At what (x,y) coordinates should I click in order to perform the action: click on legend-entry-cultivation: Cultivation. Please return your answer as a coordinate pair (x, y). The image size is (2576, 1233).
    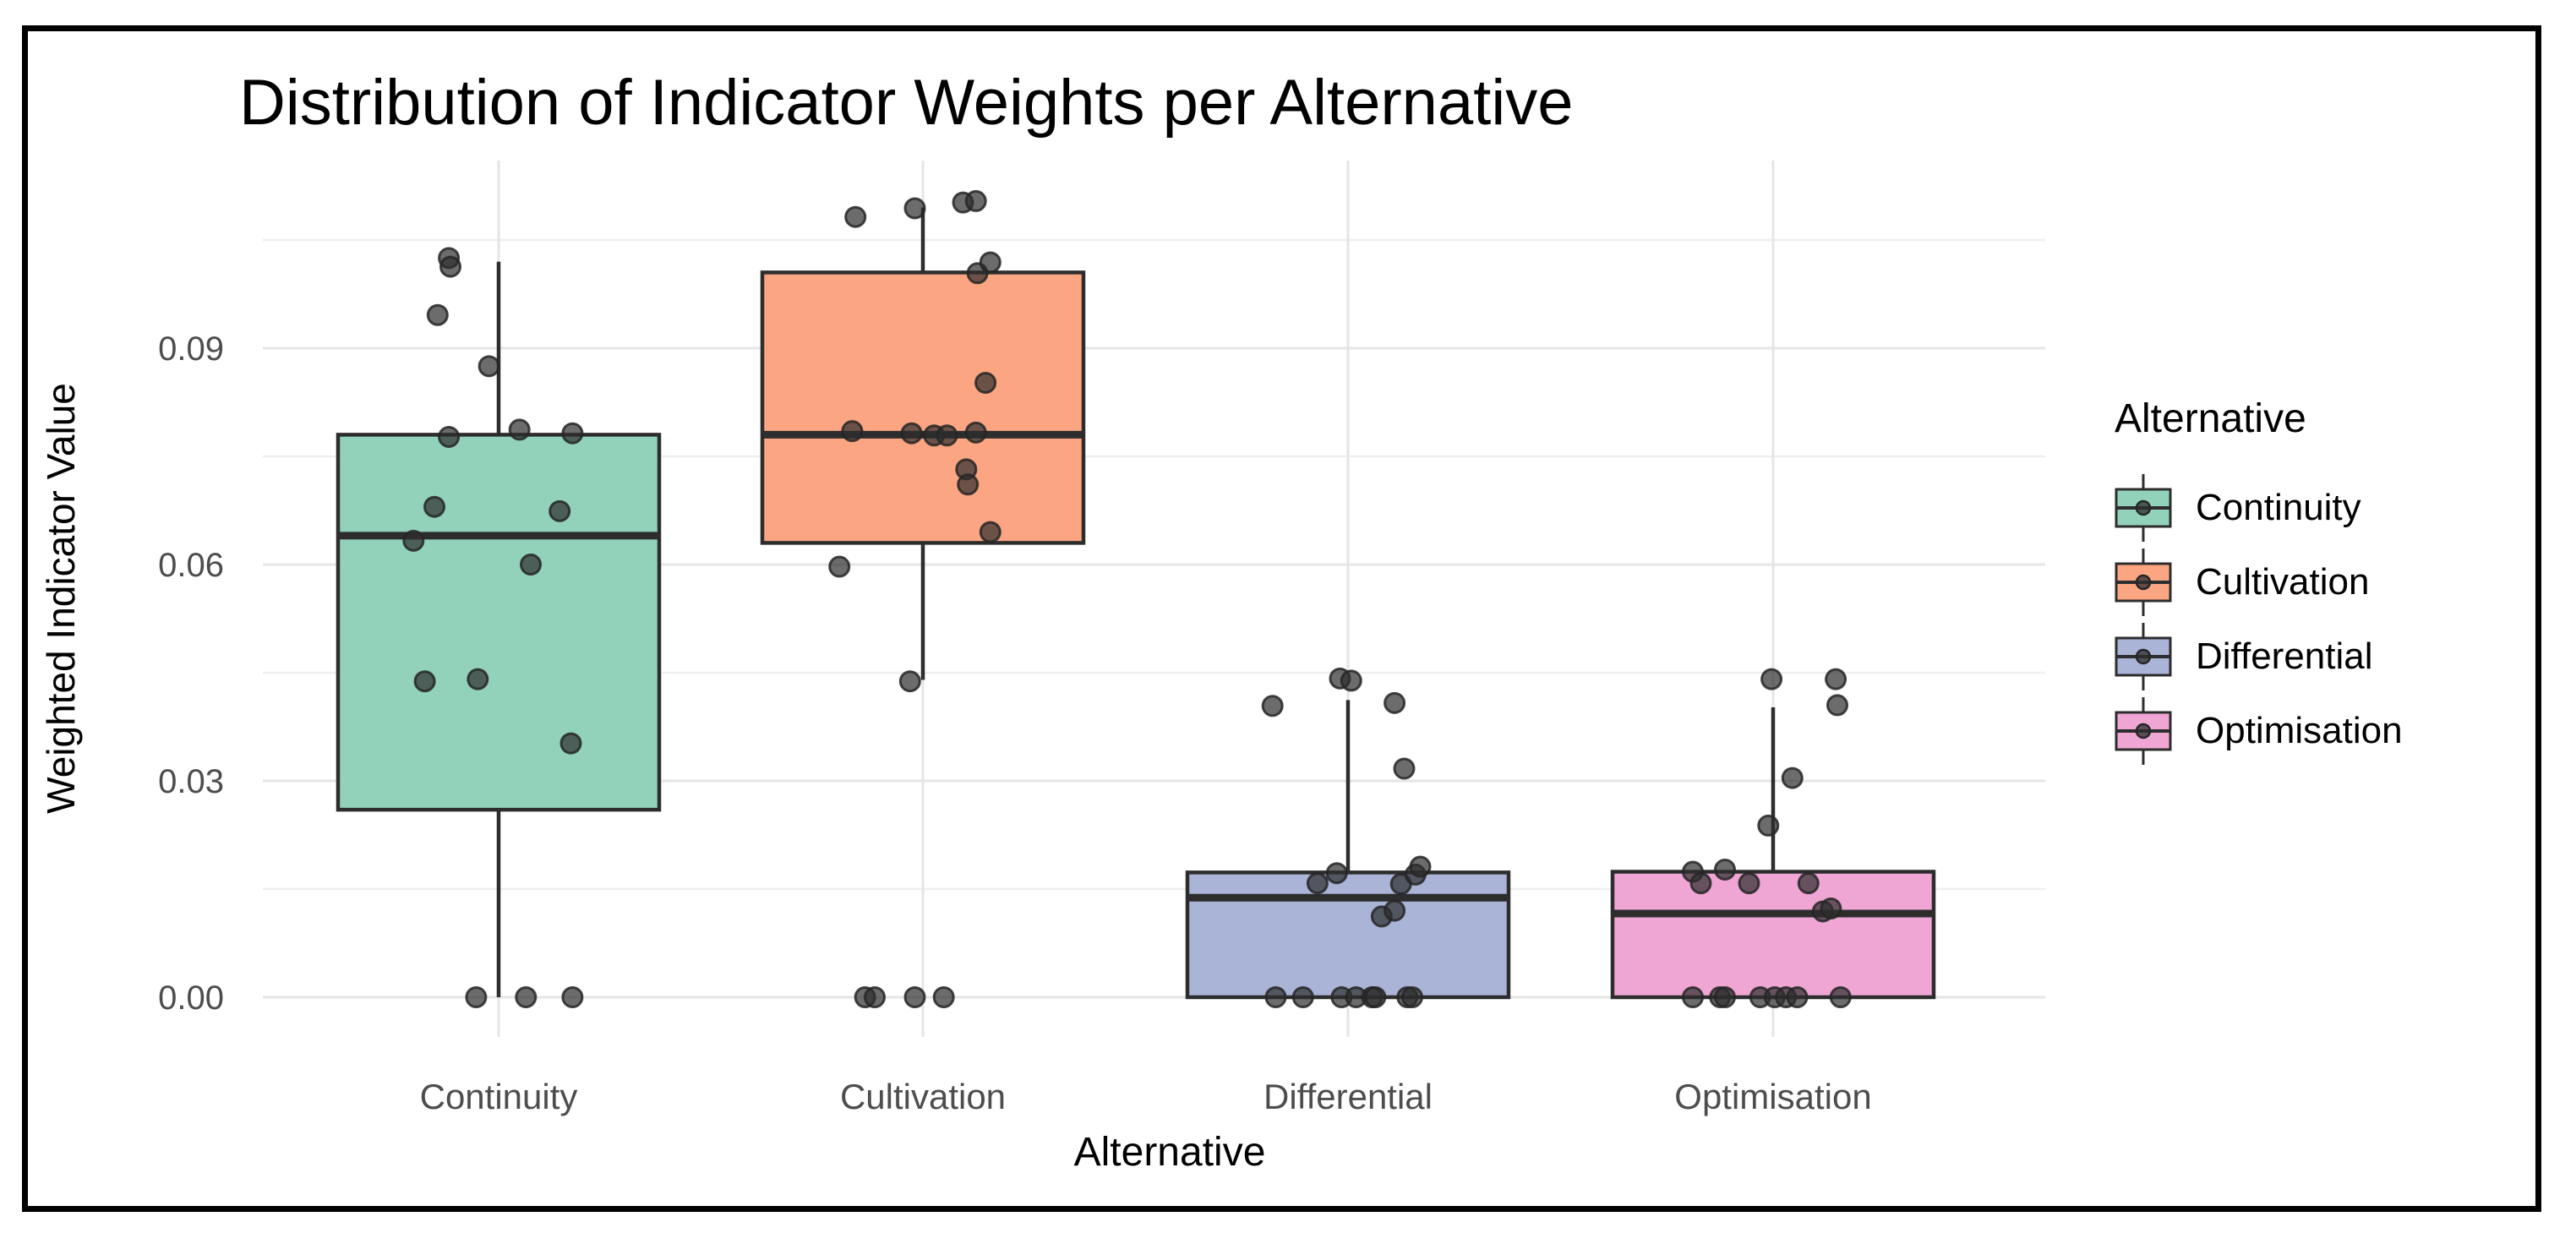
    Looking at the image, I should click on (2258, 582).